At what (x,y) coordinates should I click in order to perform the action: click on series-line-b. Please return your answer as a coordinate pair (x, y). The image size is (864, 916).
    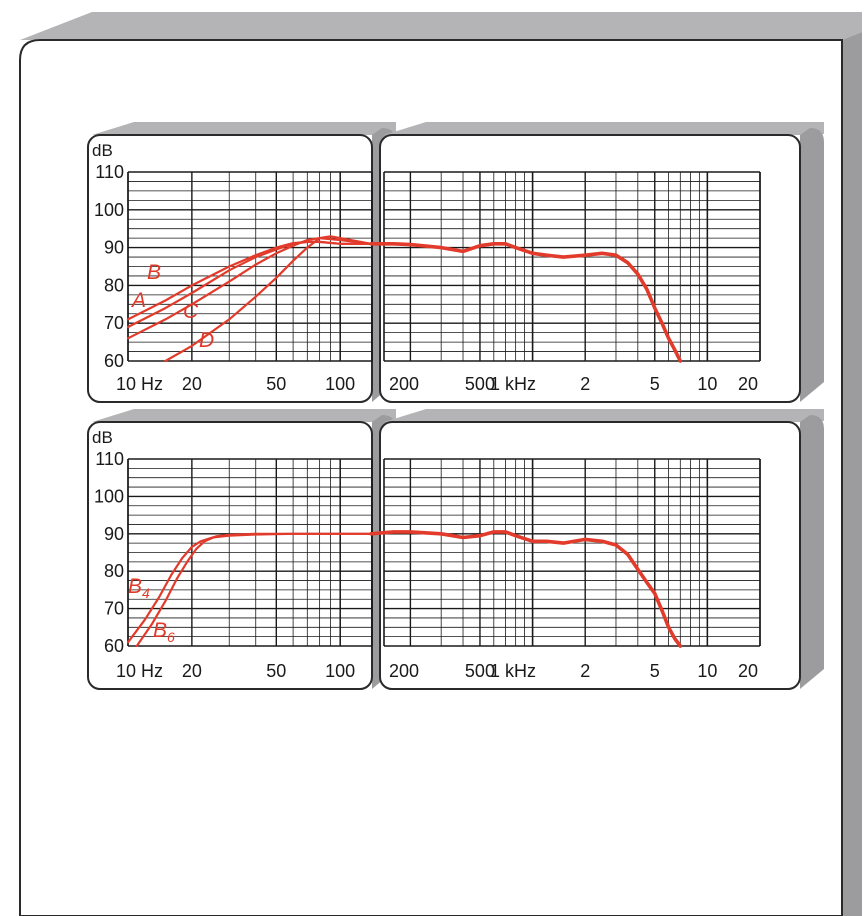
    Looking at the image, I should click on (249, 280).